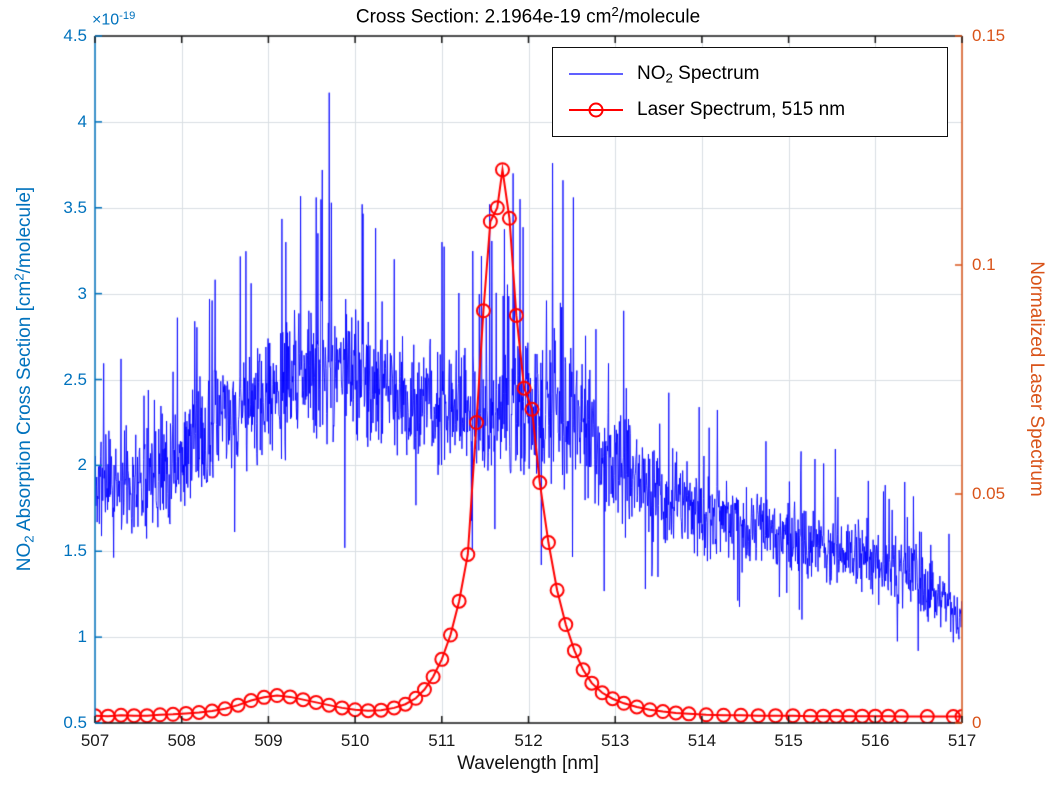 The height and width of the screenshot is (795, 1058). I want to click on y-left-tick-label: 1, so click(82, 637).